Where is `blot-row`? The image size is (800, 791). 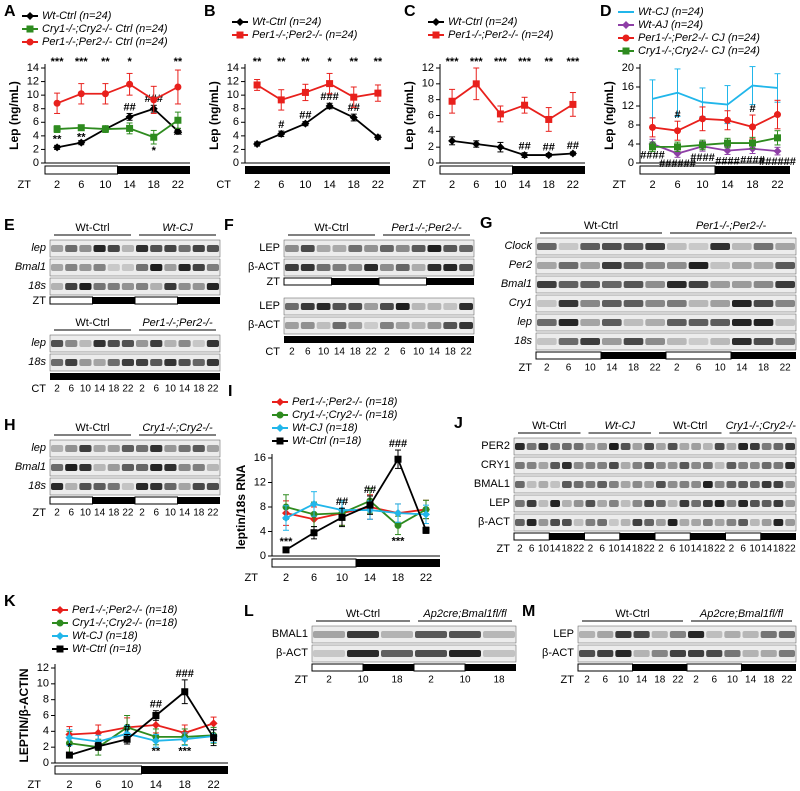
blot-row is located at coordinates (135, 248).